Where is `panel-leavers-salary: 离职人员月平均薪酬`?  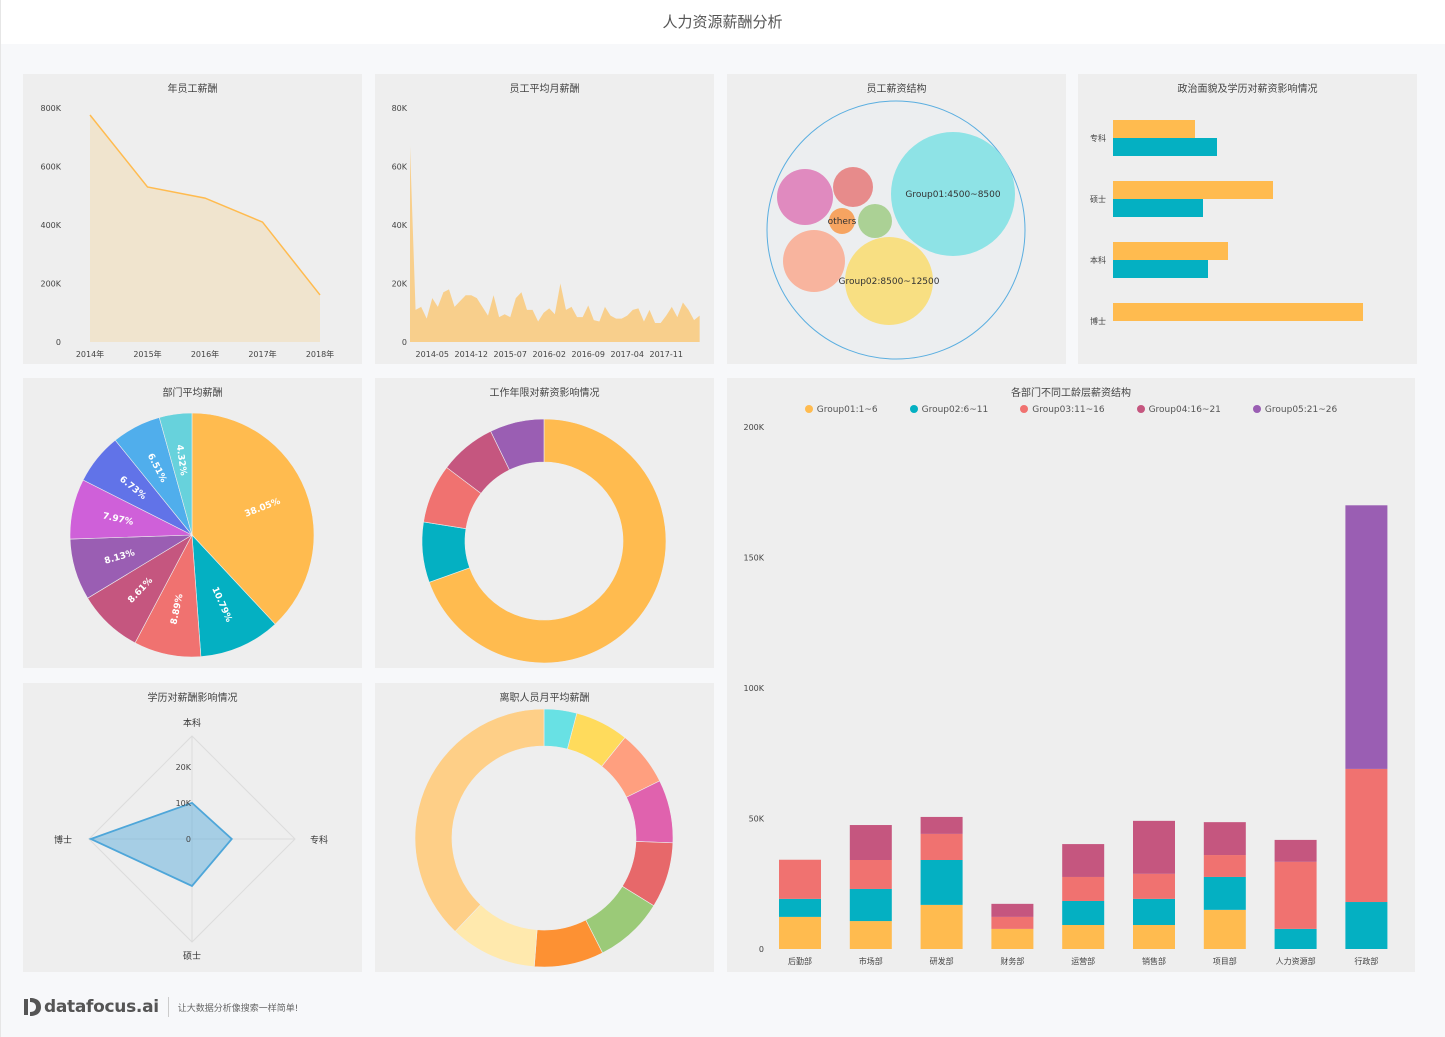 panel-leavers-salary: 离职人员月平均薪酬 is located at coordinates (544, 827).